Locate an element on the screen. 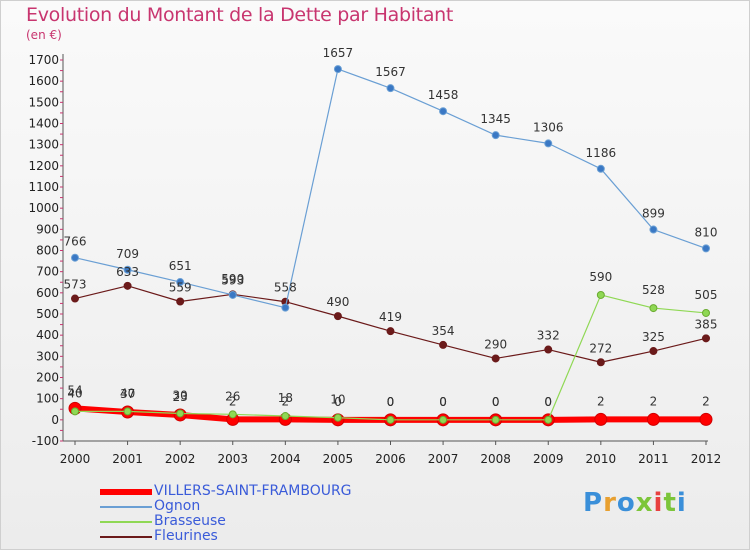 The height and width of the screenshot is (550, 750). x-tick-label: 2009 is located at coordinates (548, 459).